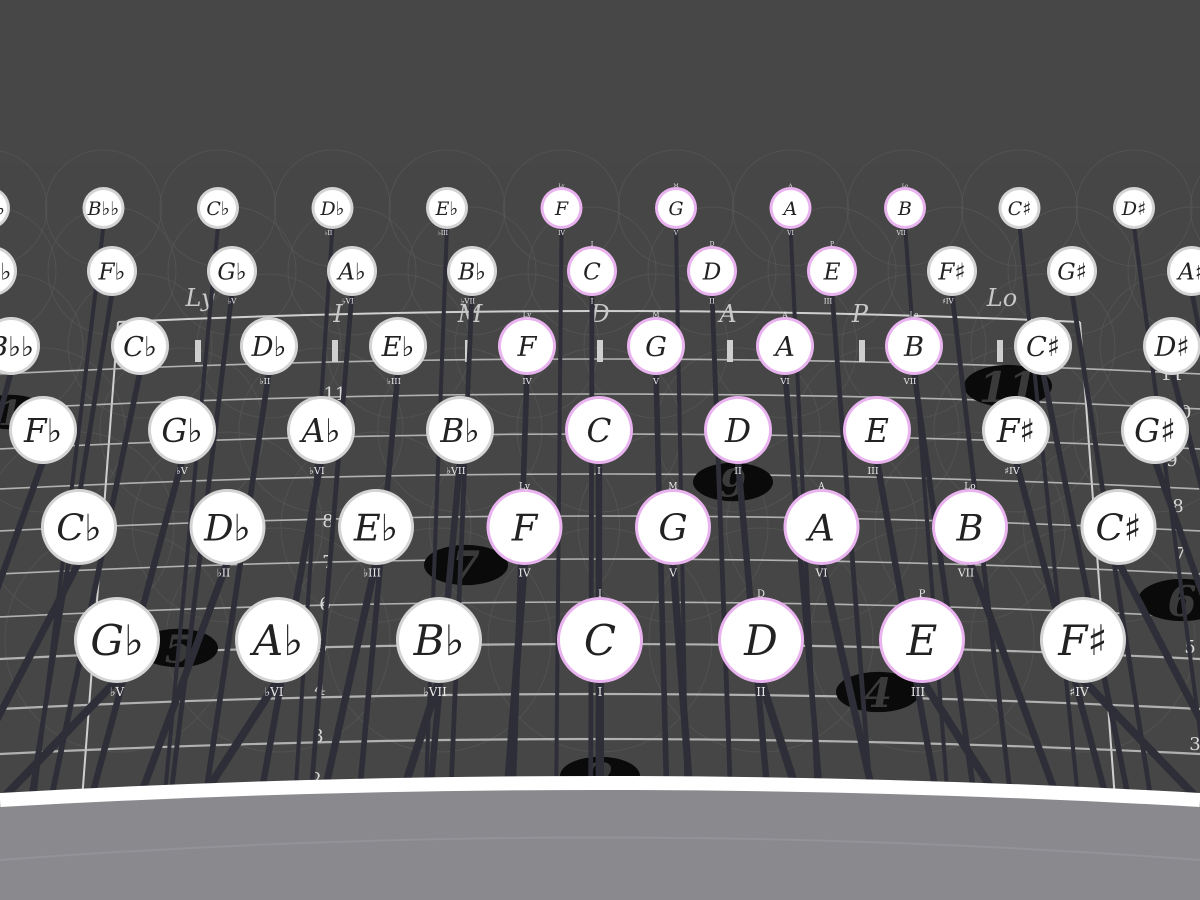 The height and width of the screenshot is (900, 1200). Describe the element at coordinates (905, 186) in the screenshot. I see `note-mode-tag: Lo` at that location.